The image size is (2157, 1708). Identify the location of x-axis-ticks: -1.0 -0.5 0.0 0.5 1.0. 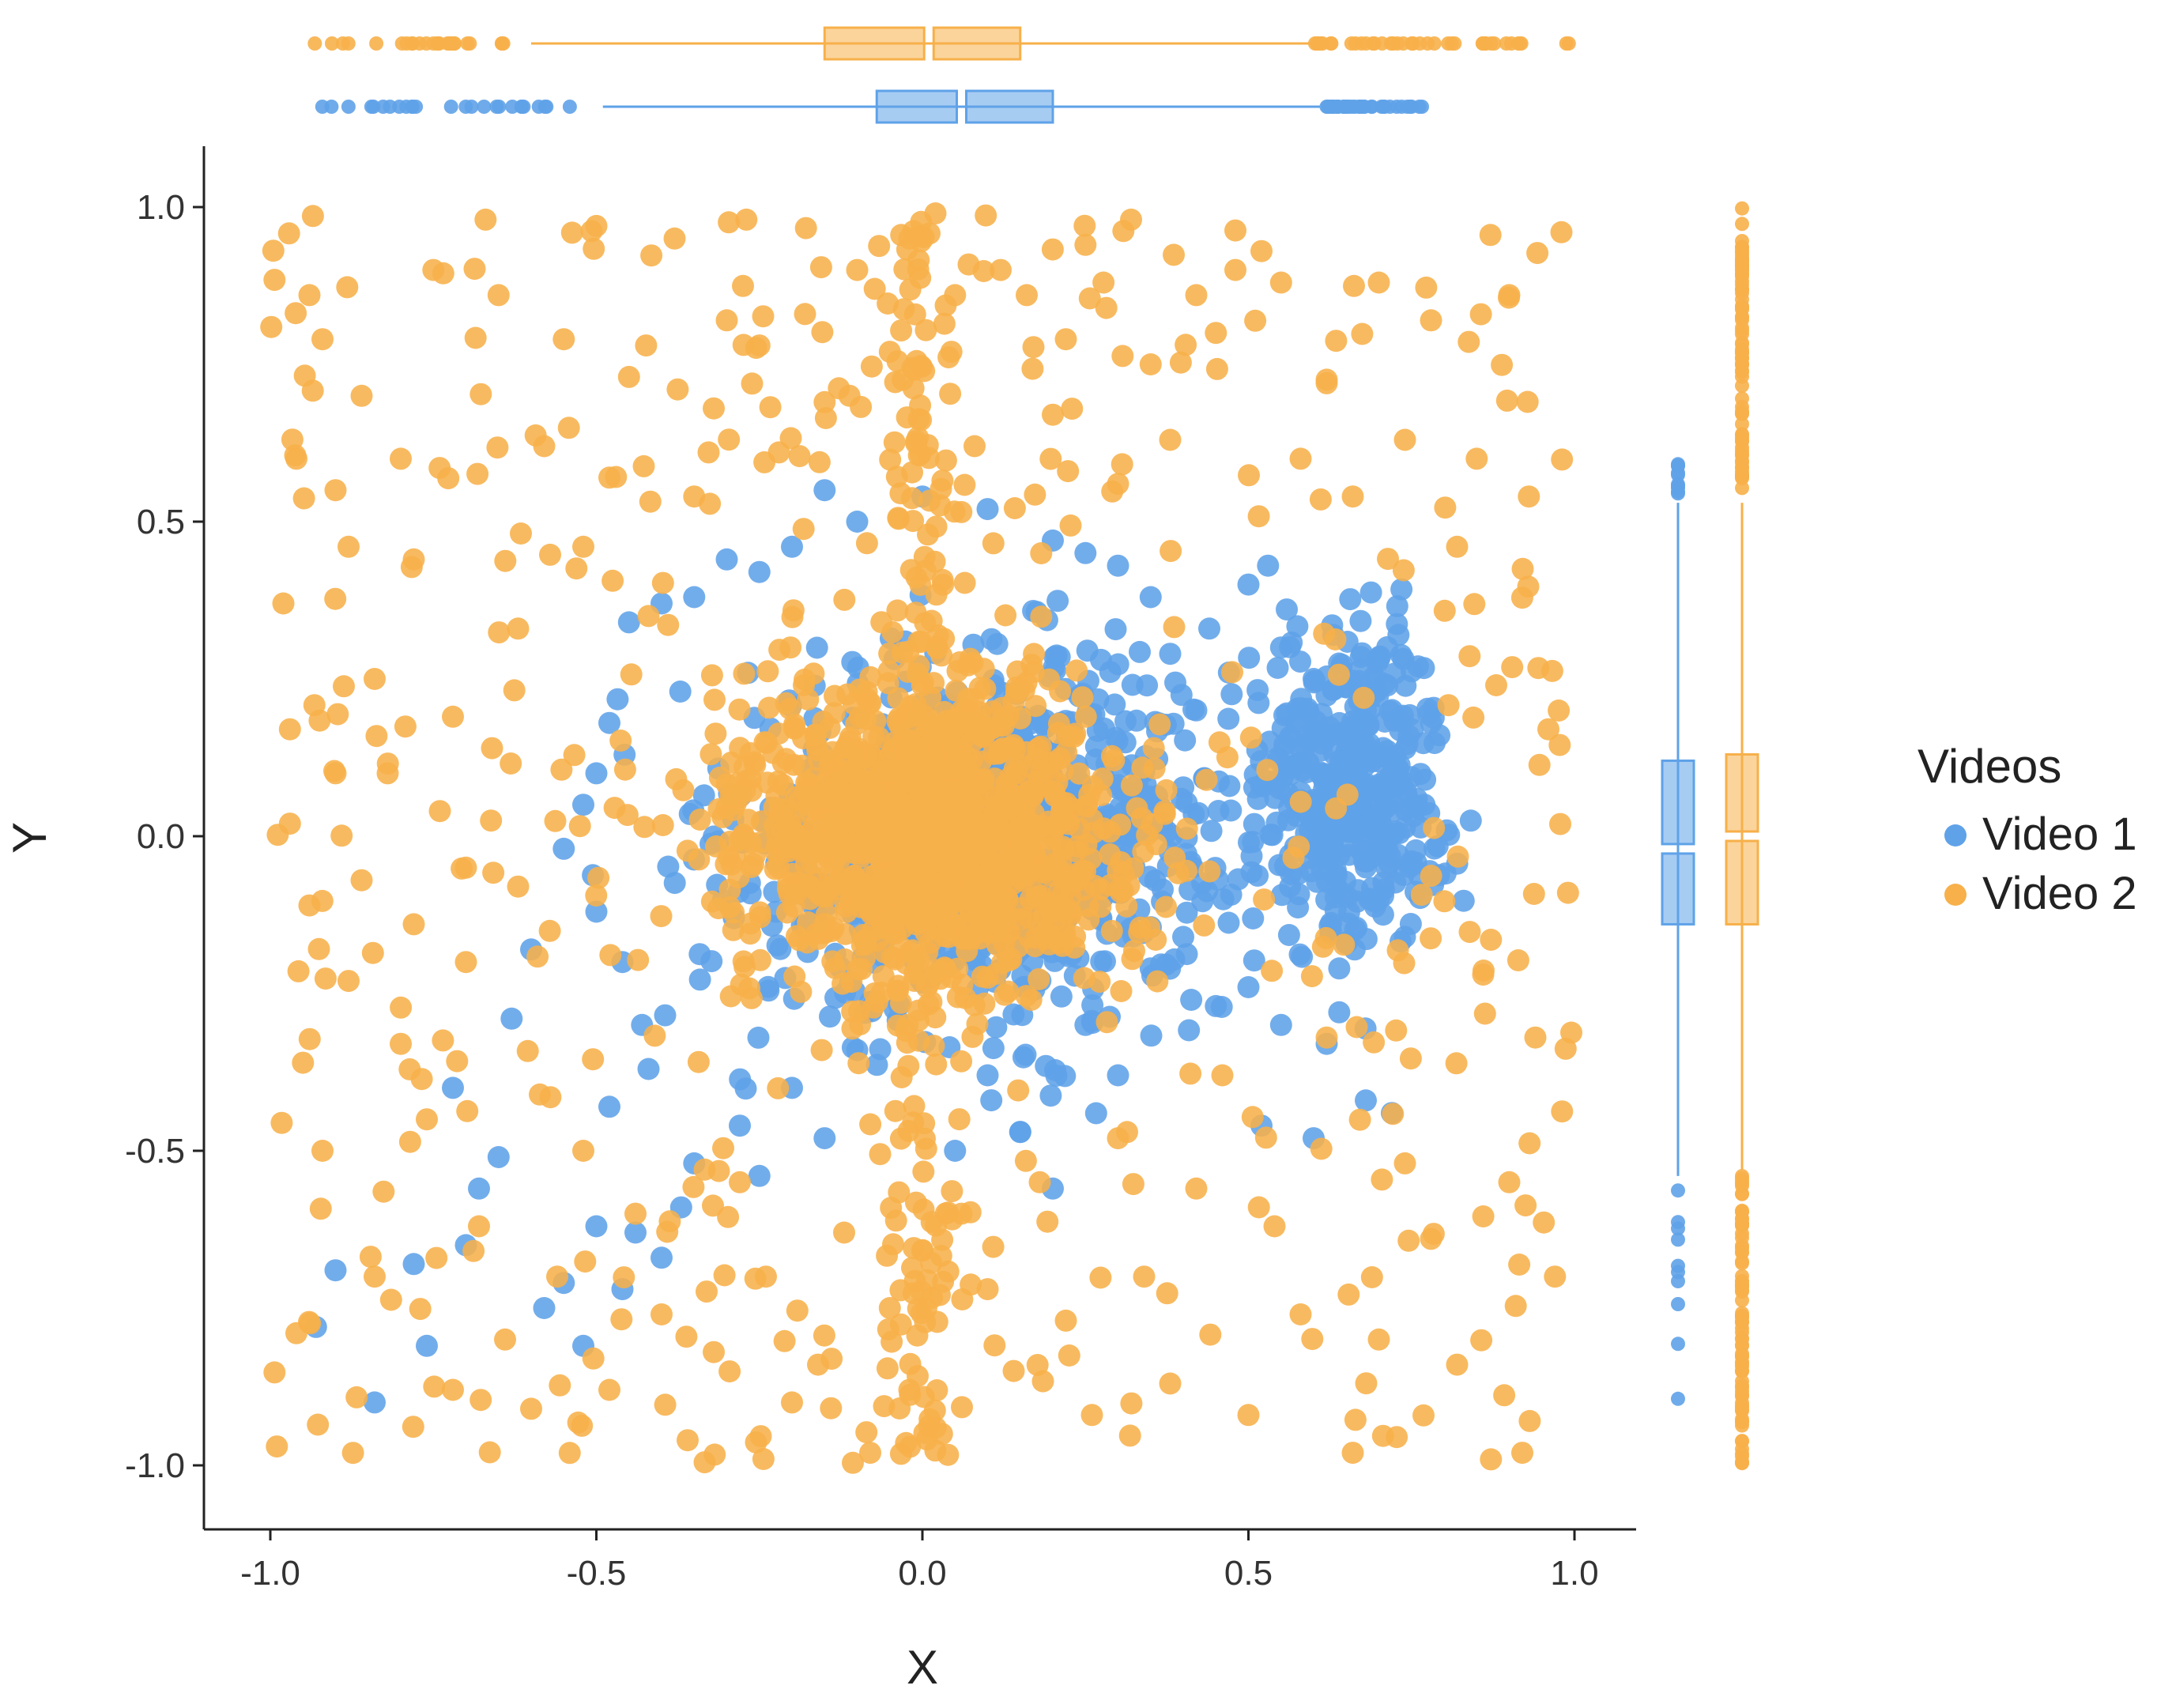
(919, 1561).